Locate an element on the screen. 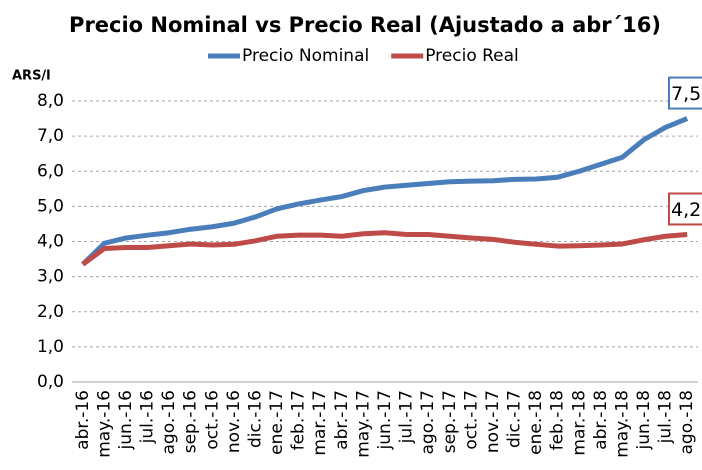  x-tick-label: ene.-18 is located at coordinates (536, 422).